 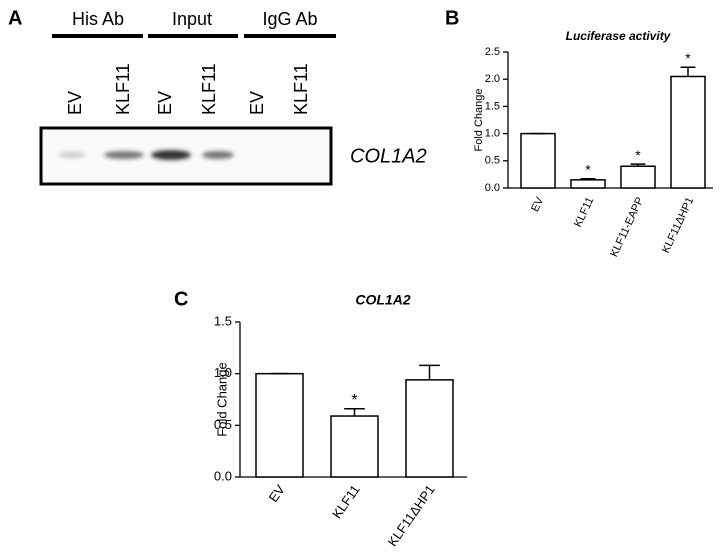 What do you see at coordinates (388, 156) in the screenshot?
I see `gene-label: COL1A2` at bounding box center [388, 156].